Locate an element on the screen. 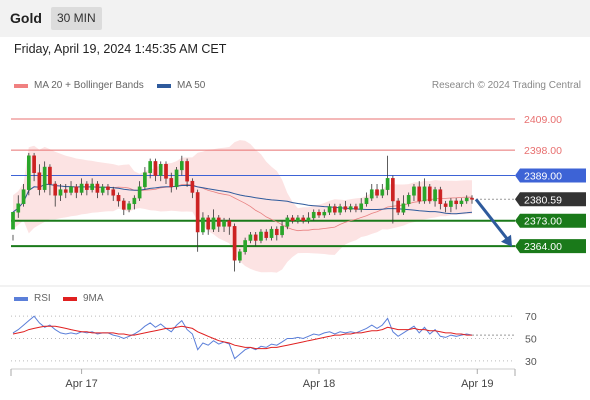 This screenshot has height=400, width=590. datetime-label: Friday, April 19, 2024 1:45:35 AM CET is located at coordinates (120, 49).